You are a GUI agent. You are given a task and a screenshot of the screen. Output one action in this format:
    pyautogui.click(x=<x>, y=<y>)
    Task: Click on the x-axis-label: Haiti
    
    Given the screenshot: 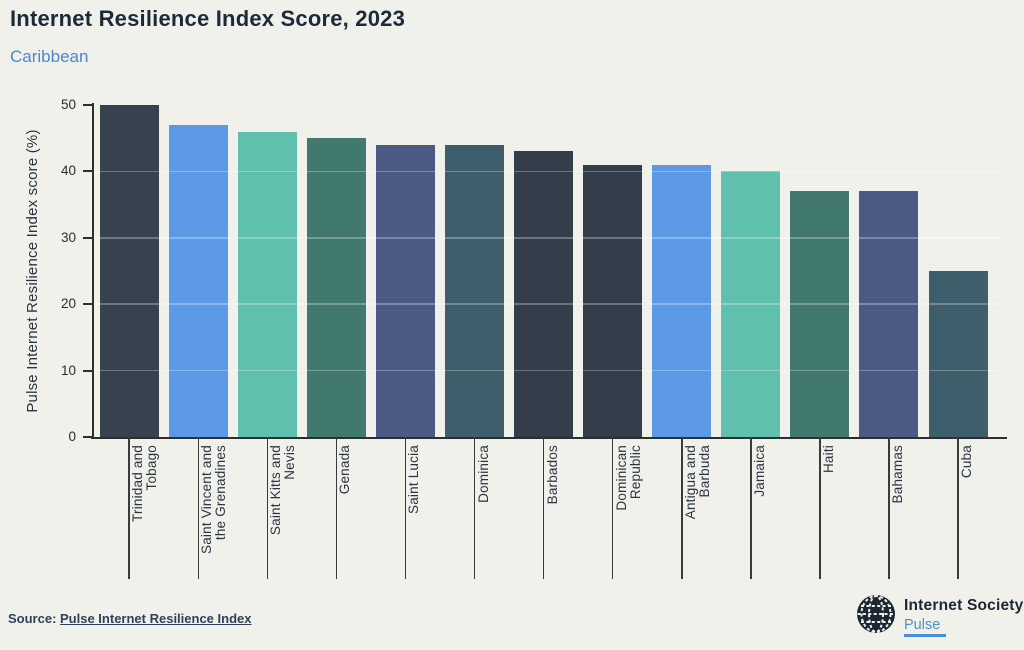 What is the action you would take?
    pyautogui.click(x=828, y=459)
    